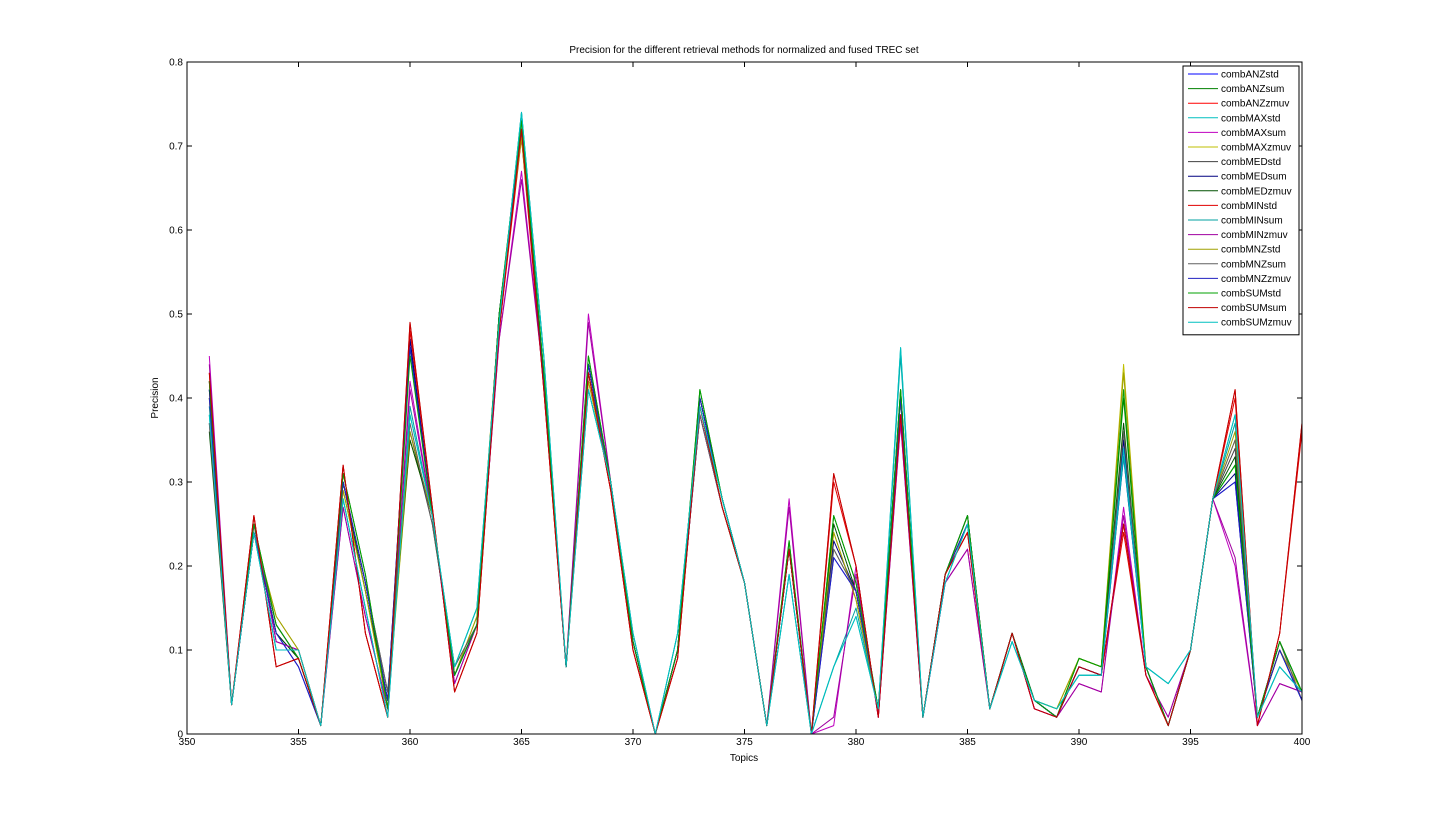 This screenshot has width=1440, height=826. I want to click on legend-label: combMAXsum, so click(1253, 133).